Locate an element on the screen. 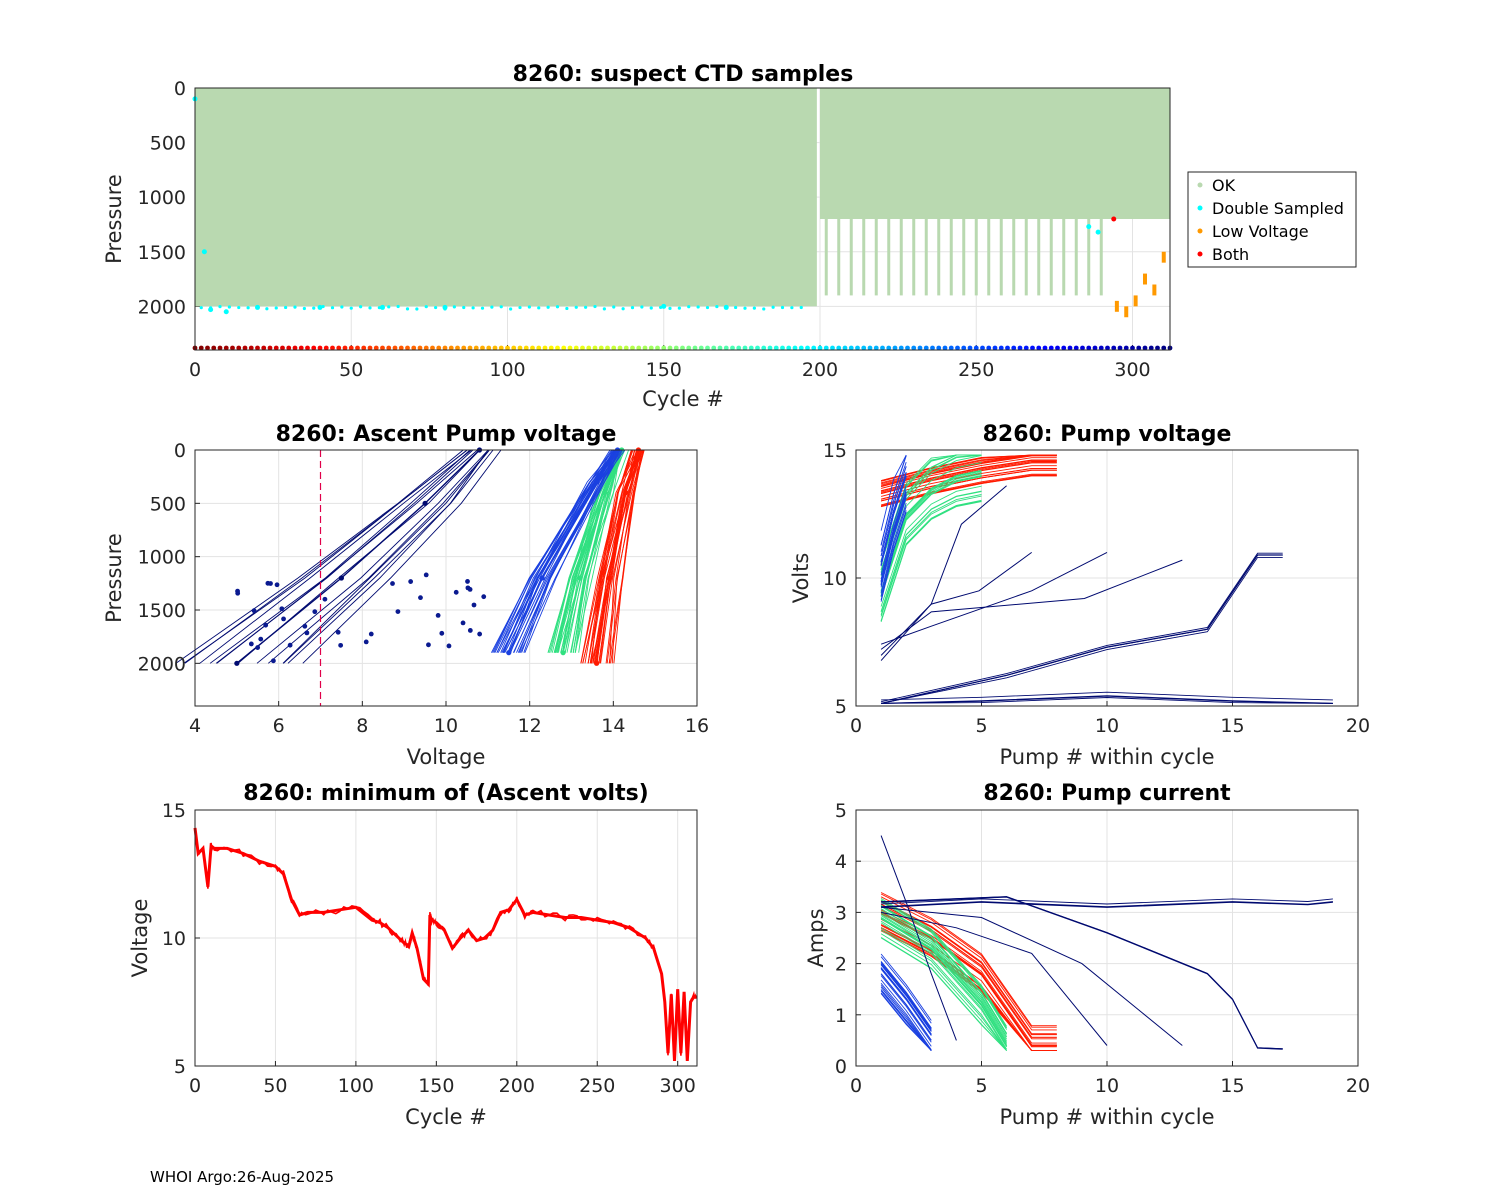 Image resolution: width=1500 pixels, height=1200 pixels. y-tick-label: 10 is located at coordinates (835, 579).